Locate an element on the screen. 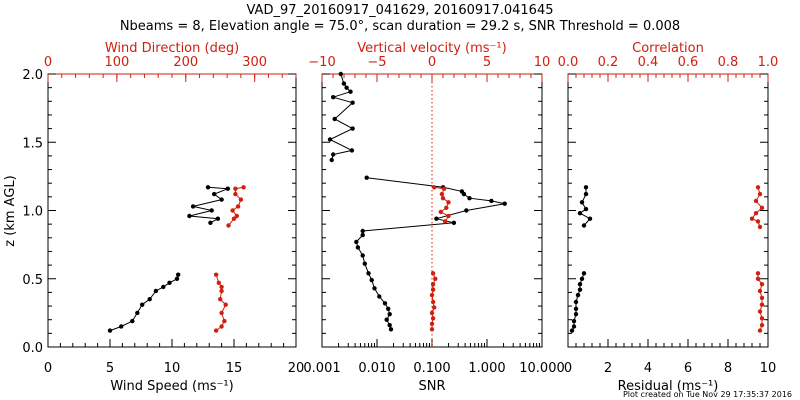 The height and width of the screenshot is (400, 800). x-top-tick-label: 300 is located at coordinates (254, 62).